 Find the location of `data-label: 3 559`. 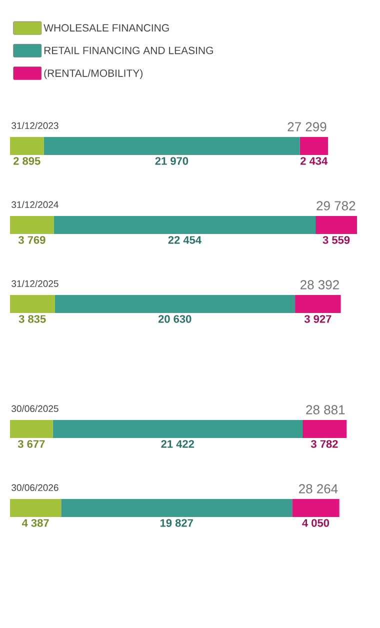

data-label: 3 559 is located at coordinates (336, 240).